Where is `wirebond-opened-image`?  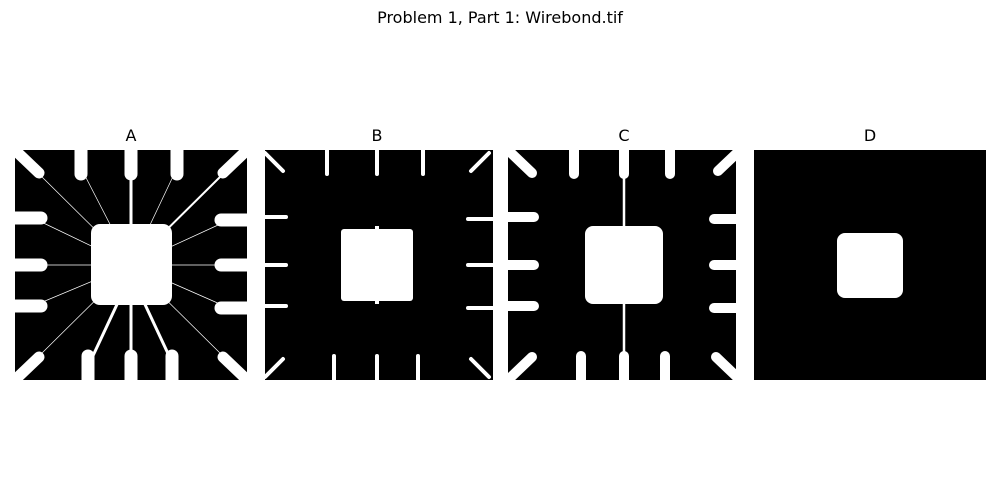 wirebond-opened-image is located at coordinates (624, 265).